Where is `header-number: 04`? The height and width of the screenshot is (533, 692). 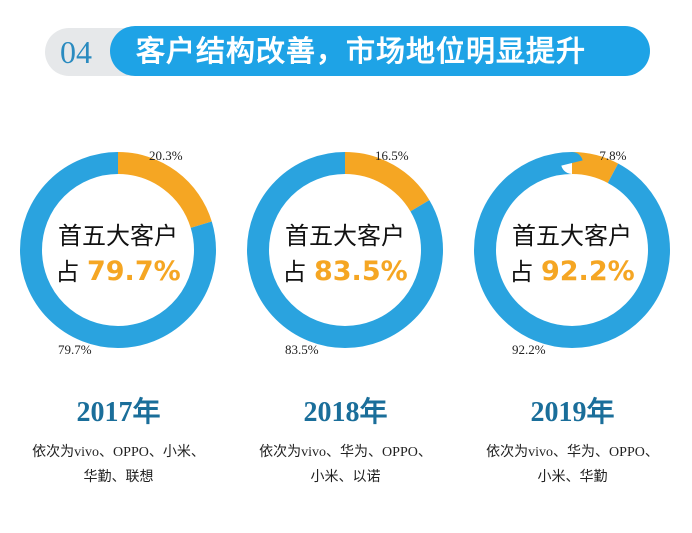 header-number: 04 is located at coordinates (76, 52).